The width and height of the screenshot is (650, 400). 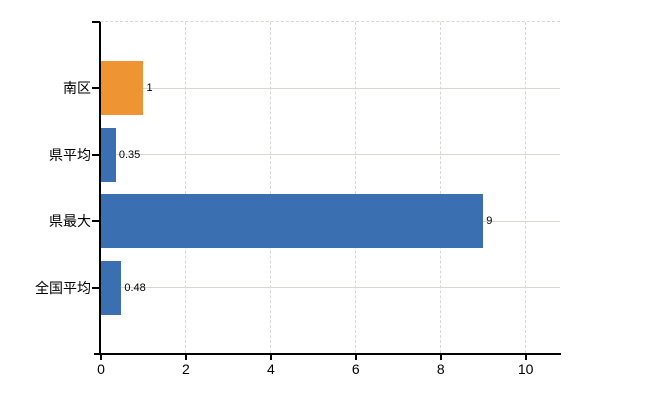 What do you see at coordinates (63, 287) in the screenshot?
I see `category-label: 全国平均` at bounding box center [63, 287].